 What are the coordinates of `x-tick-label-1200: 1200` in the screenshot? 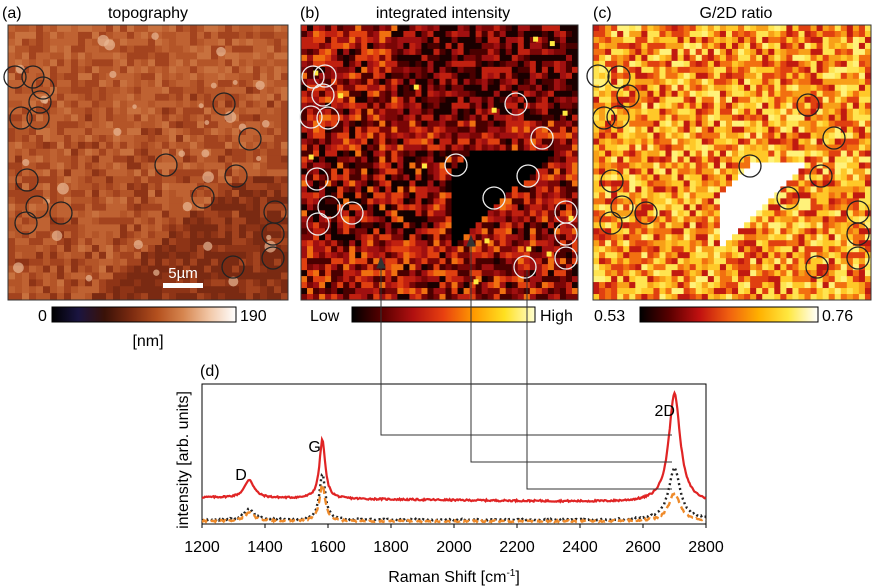 It's located at (202, 547).